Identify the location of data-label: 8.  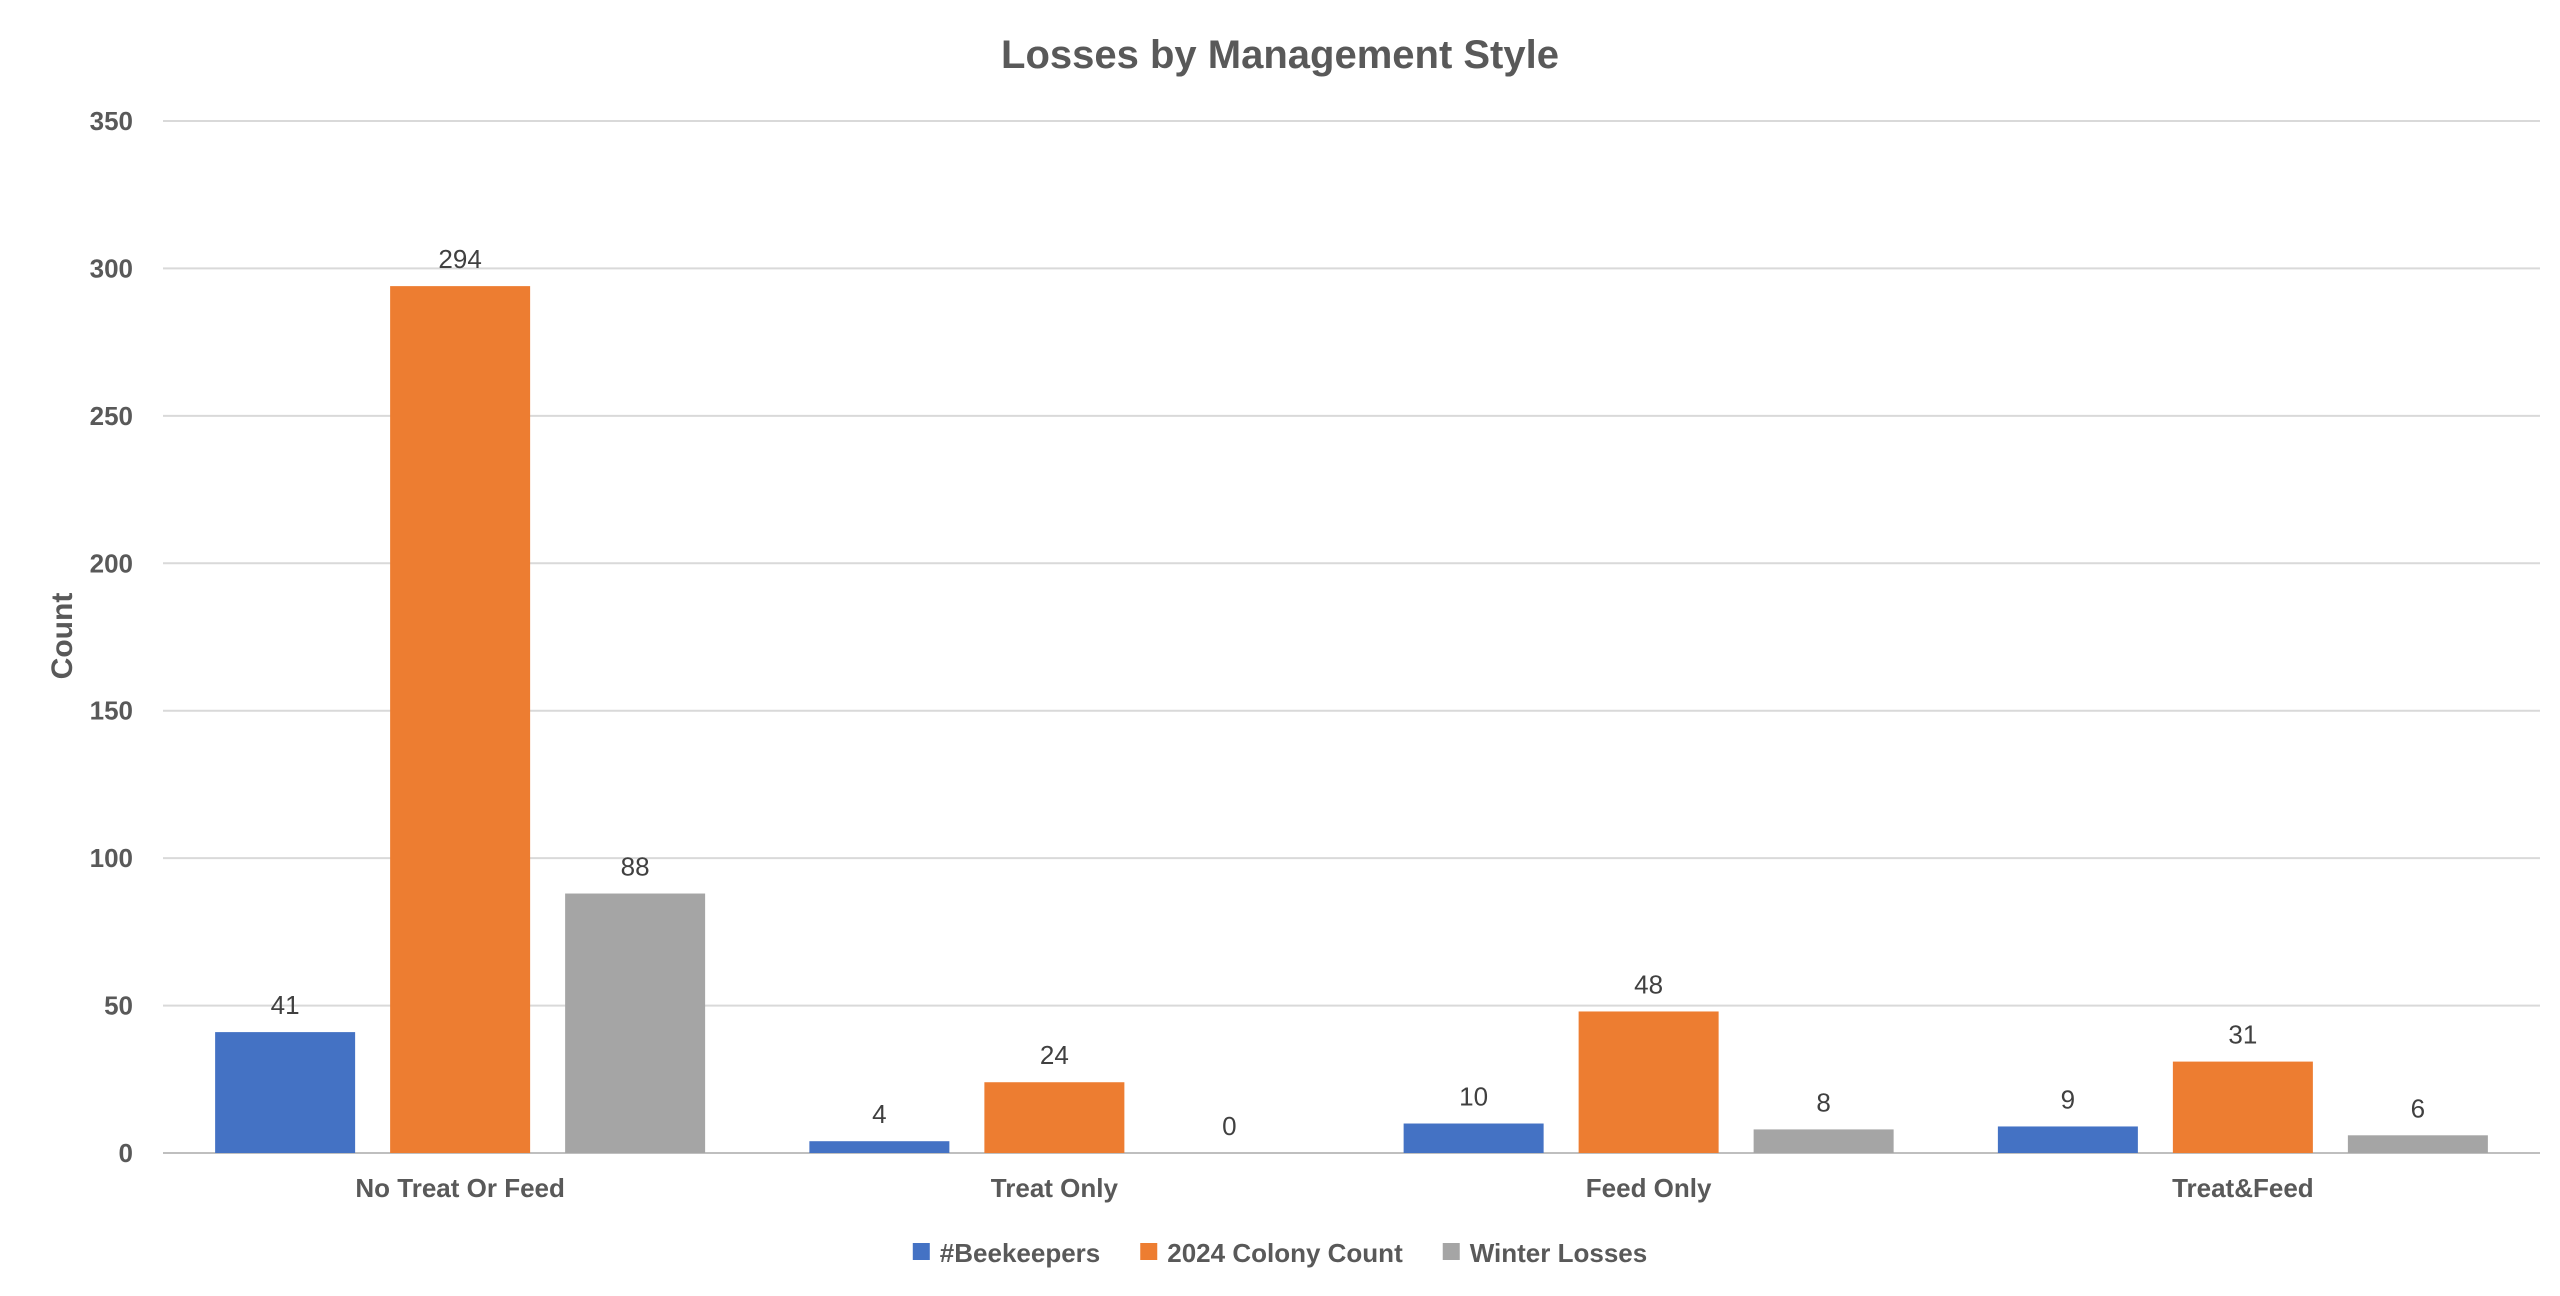
(1823, 1102).